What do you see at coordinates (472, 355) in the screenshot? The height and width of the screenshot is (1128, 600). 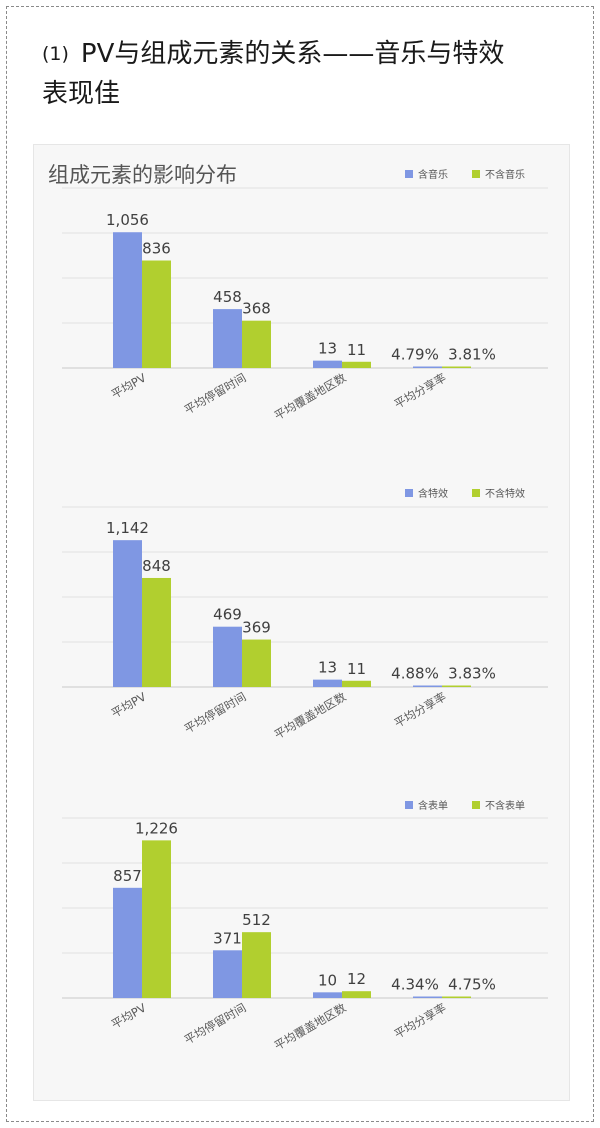 I see `data-label: 3.81%` at bounding box center [472, 355].